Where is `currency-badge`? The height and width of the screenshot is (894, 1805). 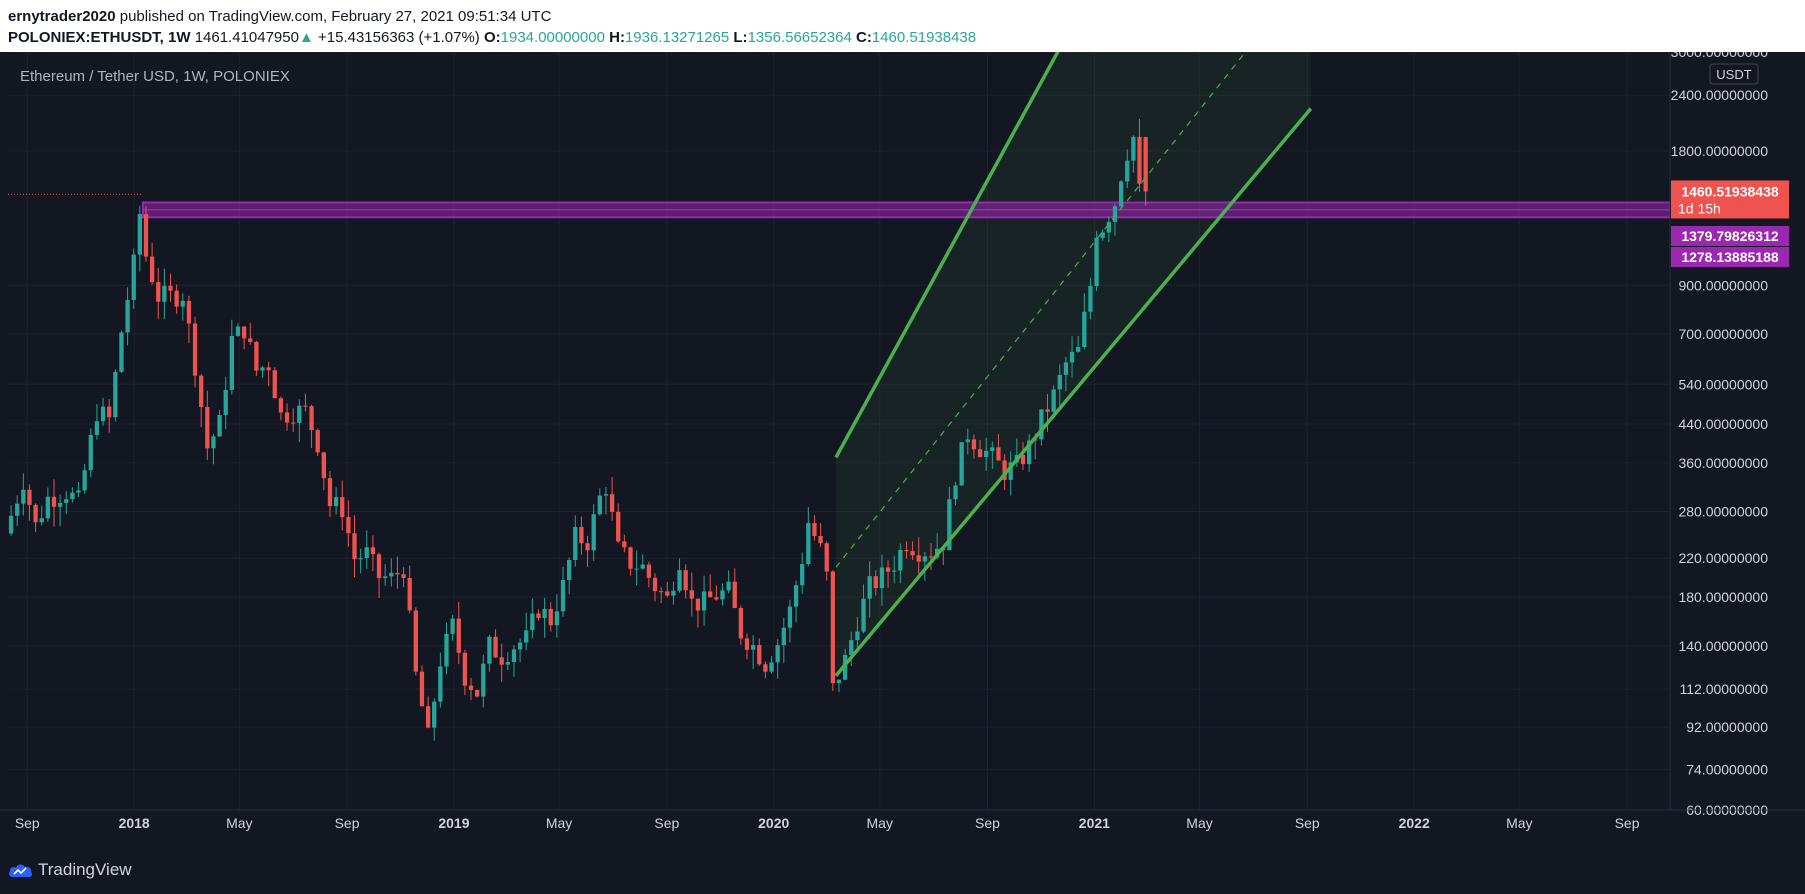
currency-badge is located at coordinates (1734, 74).